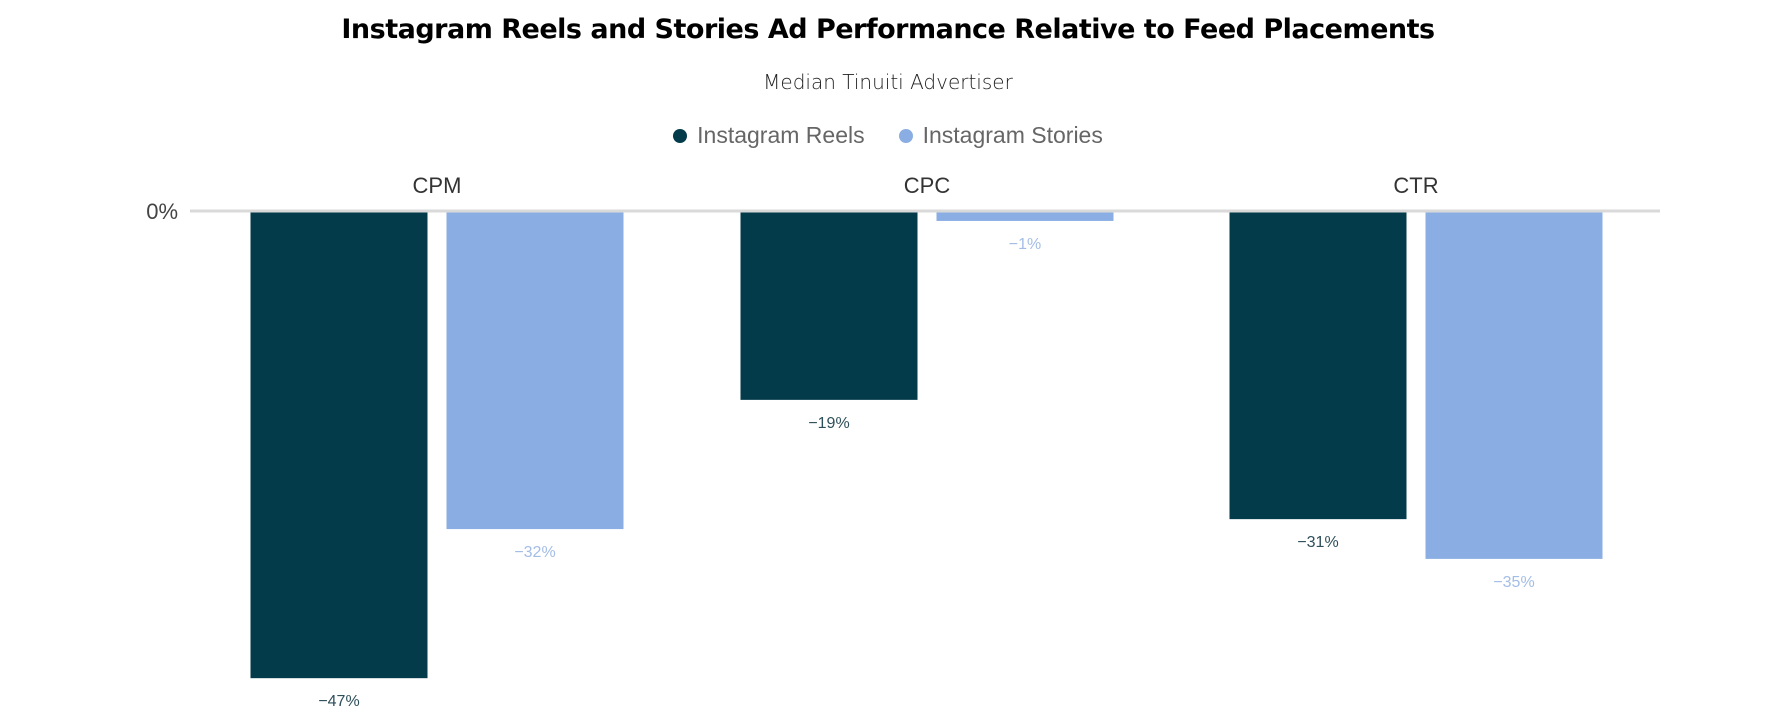 This screenshot has width=1776, height=724. Describe the element at coordinates (339, 445) in the screenshot. I see `bar-instagram-reels-cpm` at that location.